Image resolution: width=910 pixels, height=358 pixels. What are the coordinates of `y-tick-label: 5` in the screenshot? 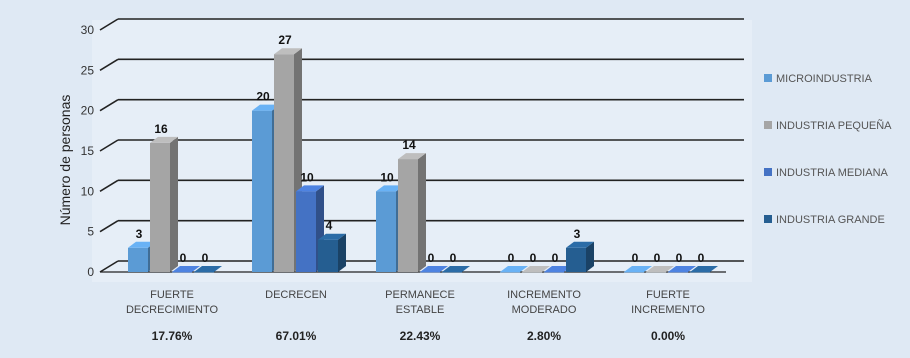 It's located at (90, 232).